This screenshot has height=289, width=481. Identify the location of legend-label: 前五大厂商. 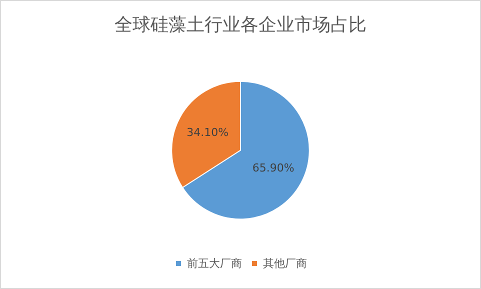
(214, 263).